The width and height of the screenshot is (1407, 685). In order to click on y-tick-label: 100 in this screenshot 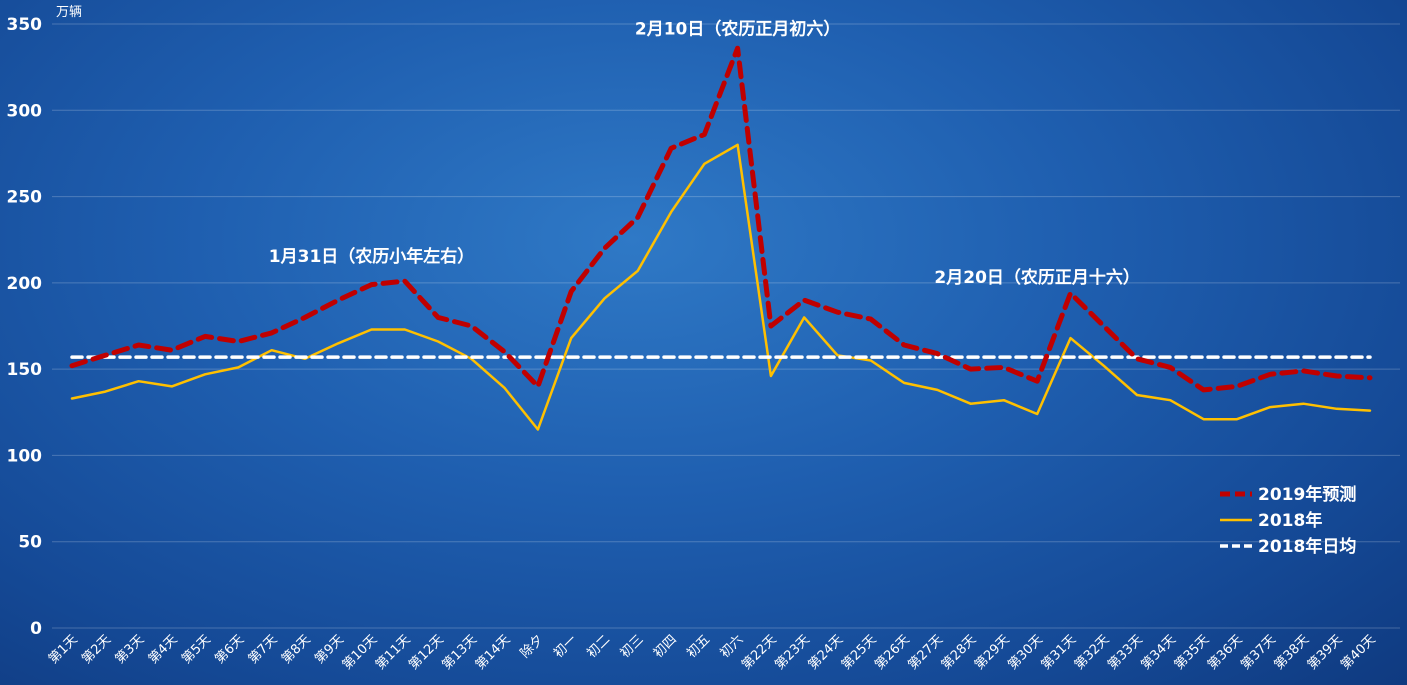, I will do `click(25, 456)`.